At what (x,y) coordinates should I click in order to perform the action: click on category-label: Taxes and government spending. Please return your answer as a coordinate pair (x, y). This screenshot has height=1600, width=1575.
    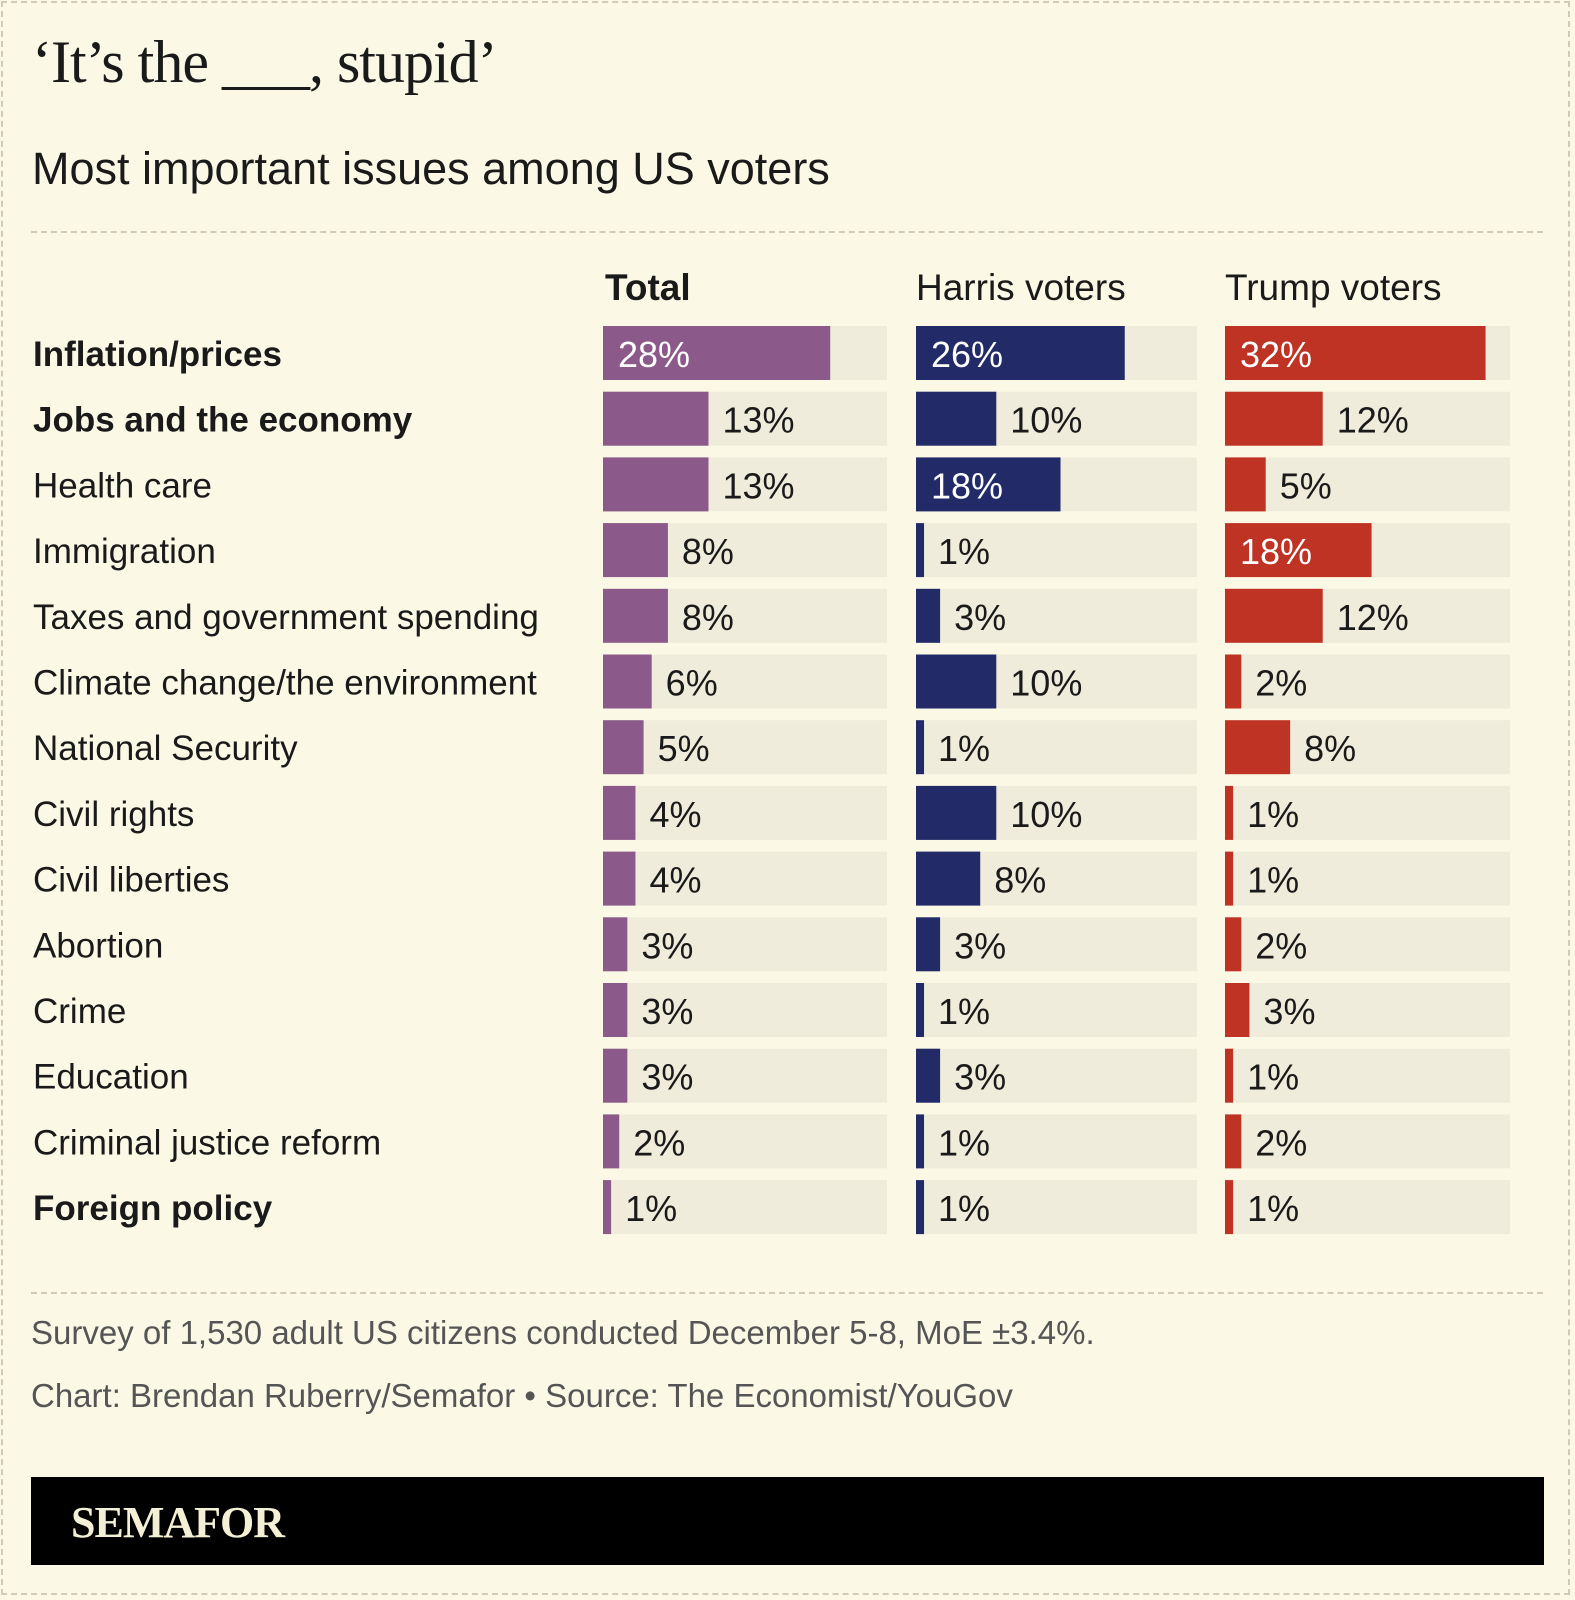
    Looking at the image, I should click on (286, 617).